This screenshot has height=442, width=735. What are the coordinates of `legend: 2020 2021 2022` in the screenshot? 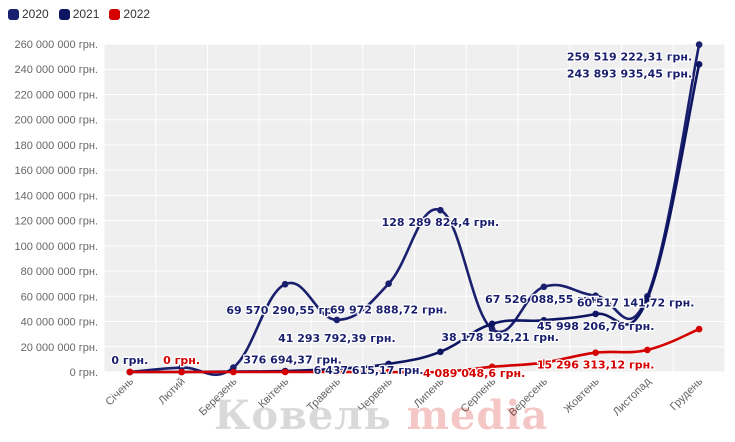 It's located at (79, 14).